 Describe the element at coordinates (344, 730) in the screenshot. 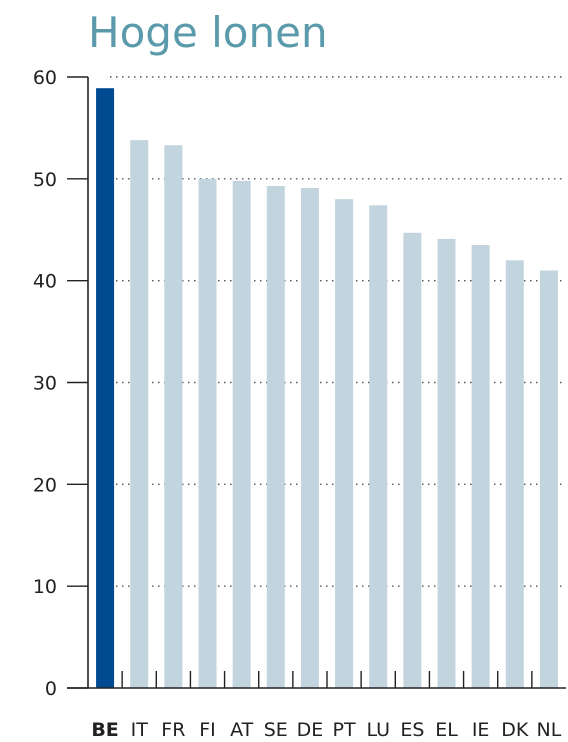

I see `x-tick-label: PT` at that location.